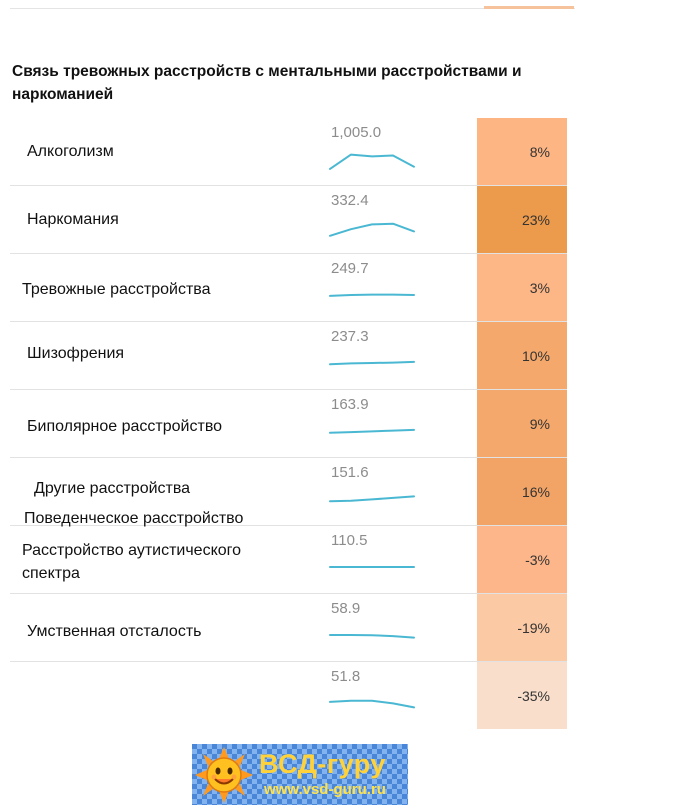 The width and height of the screenshot is (676, 811). I want to click on row-label: Биполярное расстройство, so click(125, 426).